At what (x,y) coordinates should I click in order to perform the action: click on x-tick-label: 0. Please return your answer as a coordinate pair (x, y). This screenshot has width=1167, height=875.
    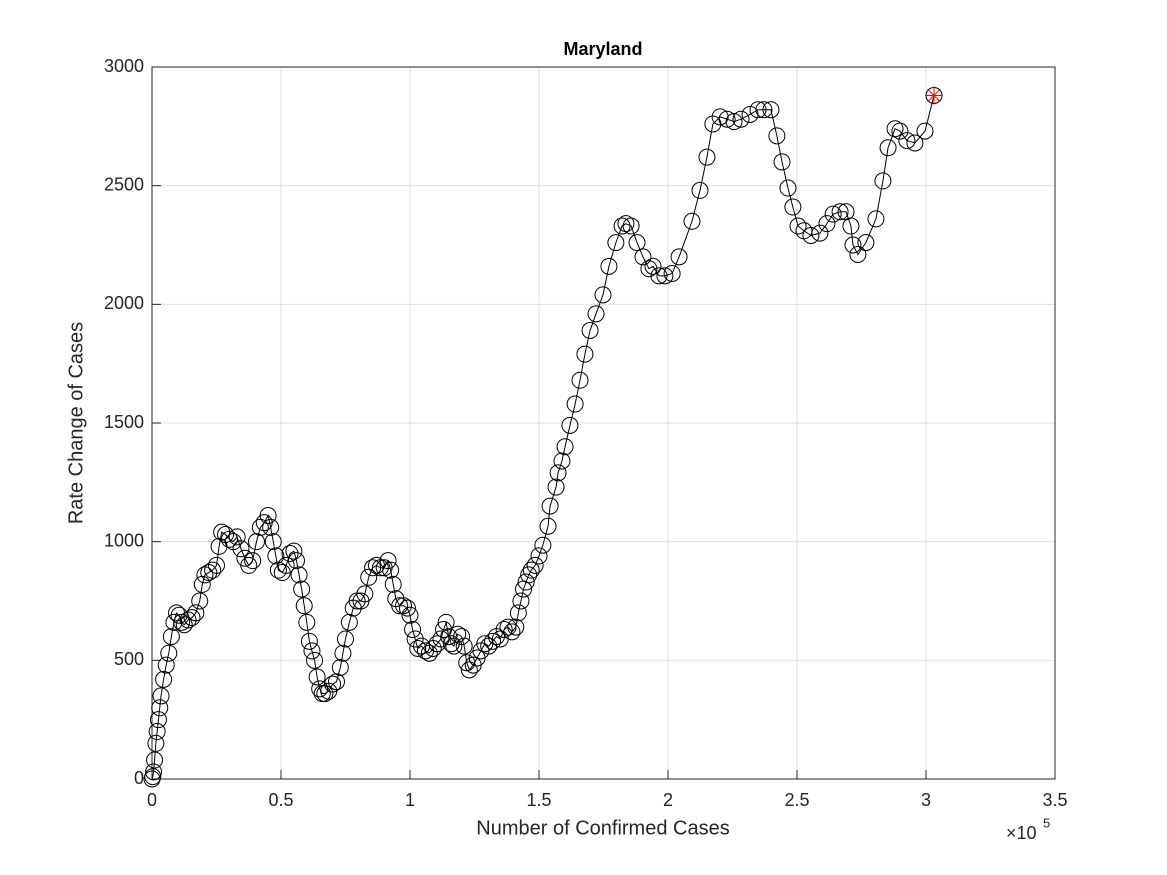
    Looking at the image, I should click on (152, 800).